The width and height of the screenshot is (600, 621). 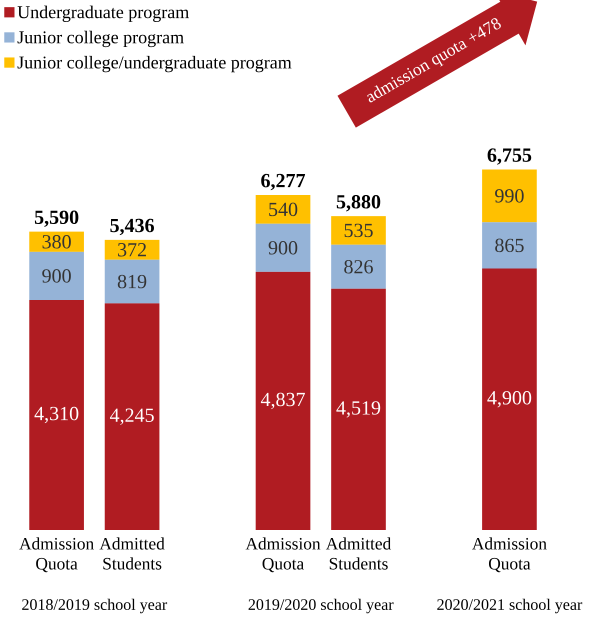 What do you see at coordinates (283, 182) in the screenshot?
I see `total-label: 6,277` at bounding box center [283, 182].